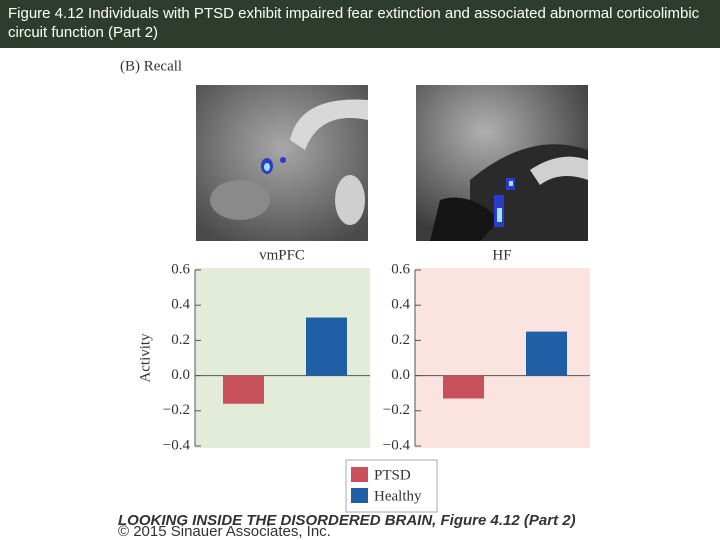 This screenshot has width=720, height=540. Describe the element at coordinates (398, 496) in the screenshot. I see `legend-label: Healthy` at that location.